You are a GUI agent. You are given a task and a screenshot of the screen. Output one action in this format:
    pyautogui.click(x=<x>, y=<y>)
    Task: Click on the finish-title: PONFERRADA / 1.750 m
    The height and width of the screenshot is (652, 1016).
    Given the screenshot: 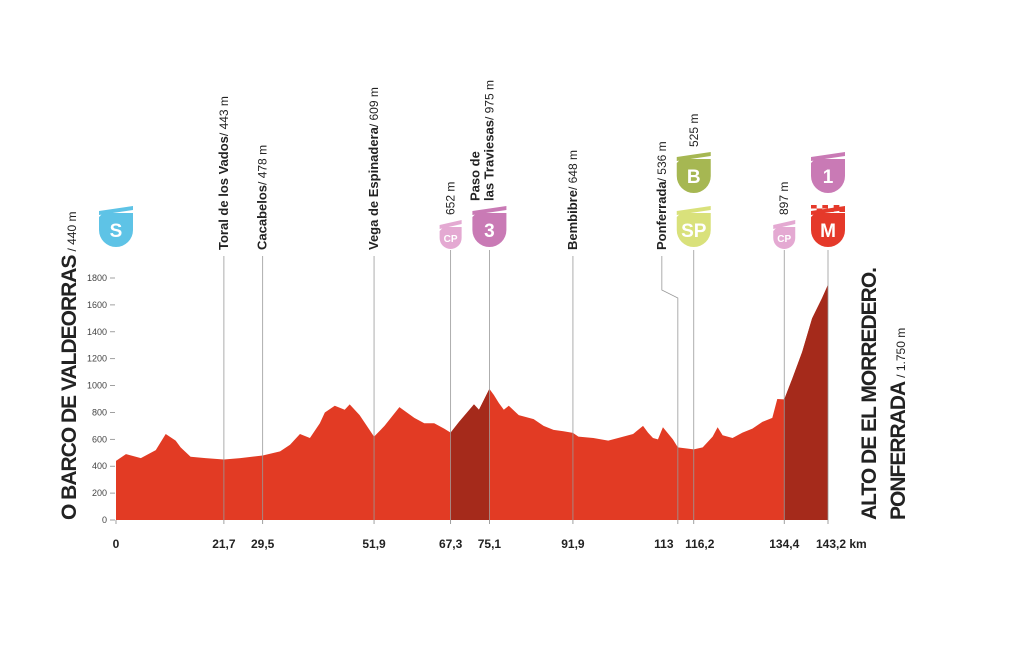 What is the action you would take?
    pyautogui.click(x=898, y=424)
    